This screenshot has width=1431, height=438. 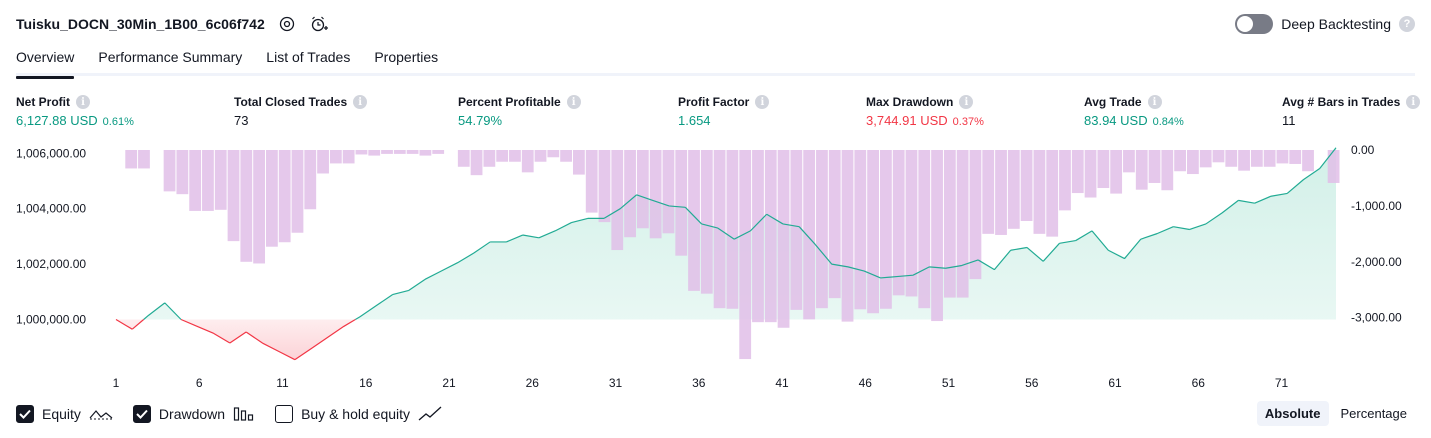 I want to click on alarm-add-icon, so click(x=319, y=24).